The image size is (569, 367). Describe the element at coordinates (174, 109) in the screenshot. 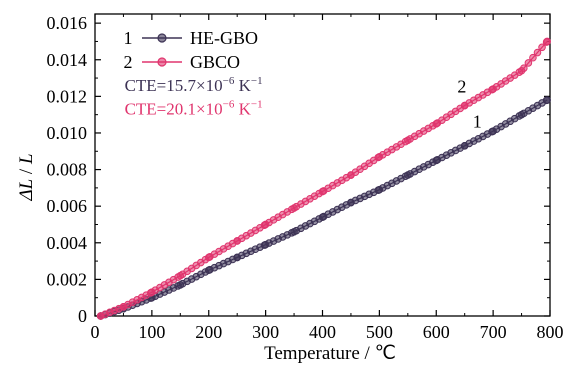

I see `cte-base: CTE=20.1×10` at that location.